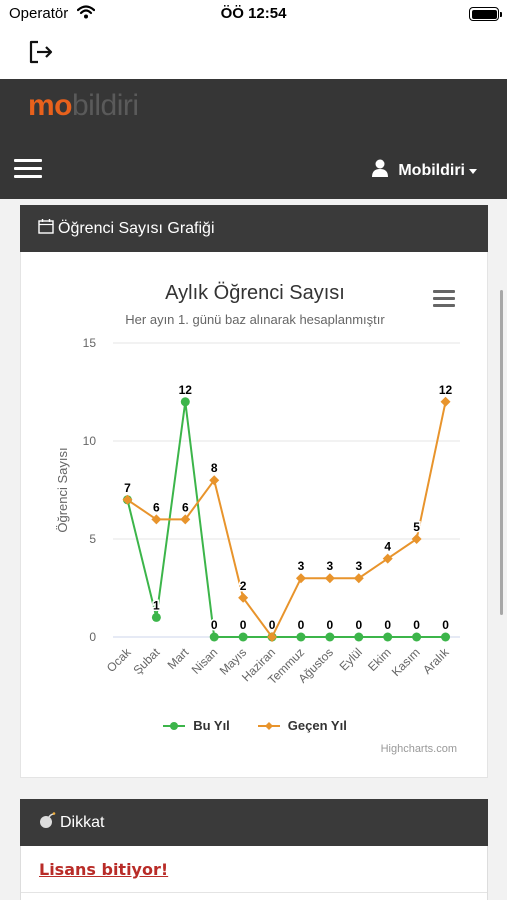  What do you see at coordinates (254, 822) in the screenshot?
I see `warning-panel-header: Dikkat` at bounding box center [254, 822].